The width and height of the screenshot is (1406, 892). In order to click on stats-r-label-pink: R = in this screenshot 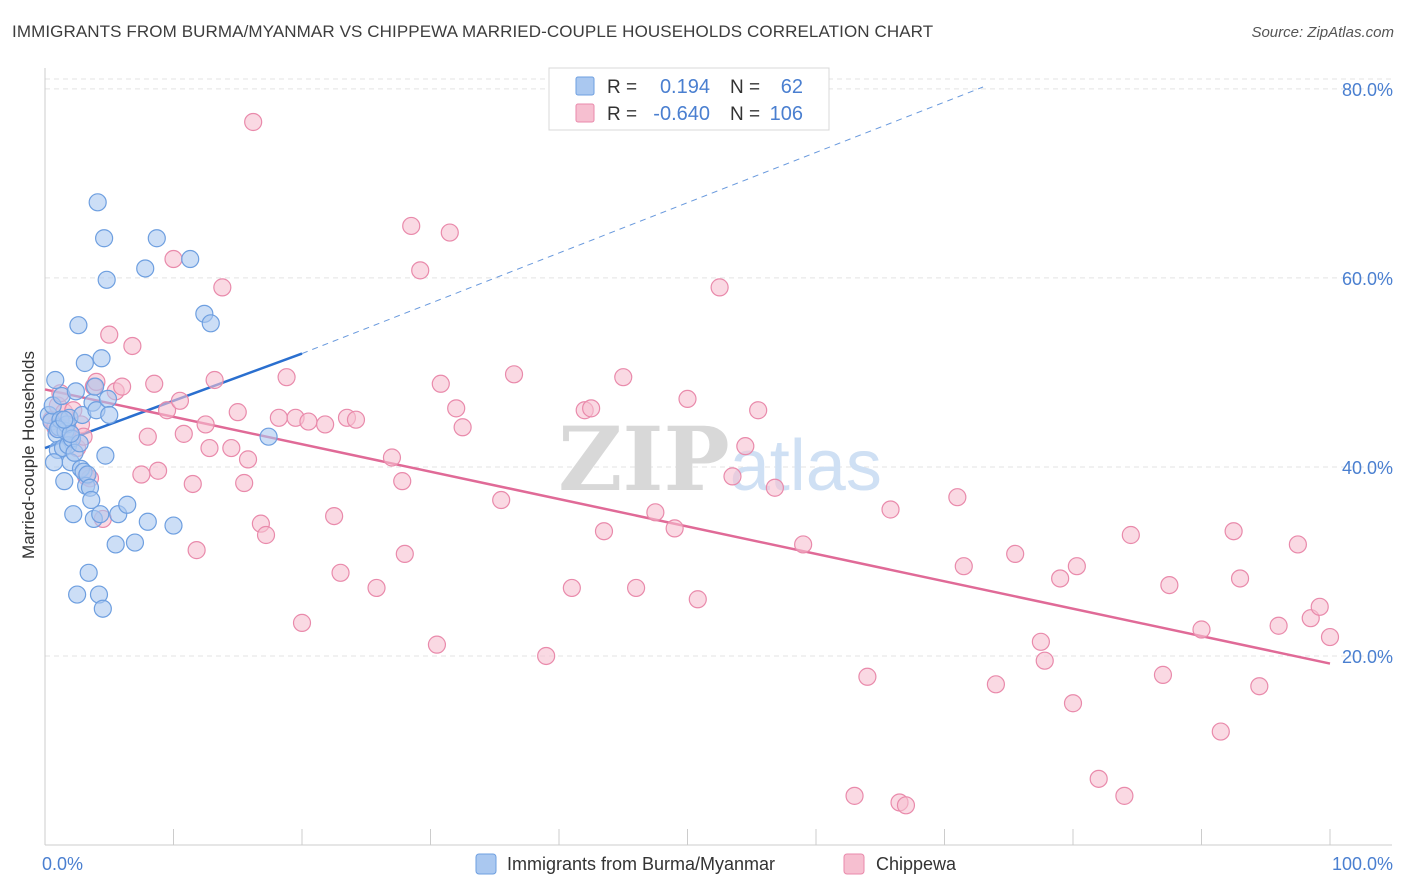, I will do `click(622, 114)`.